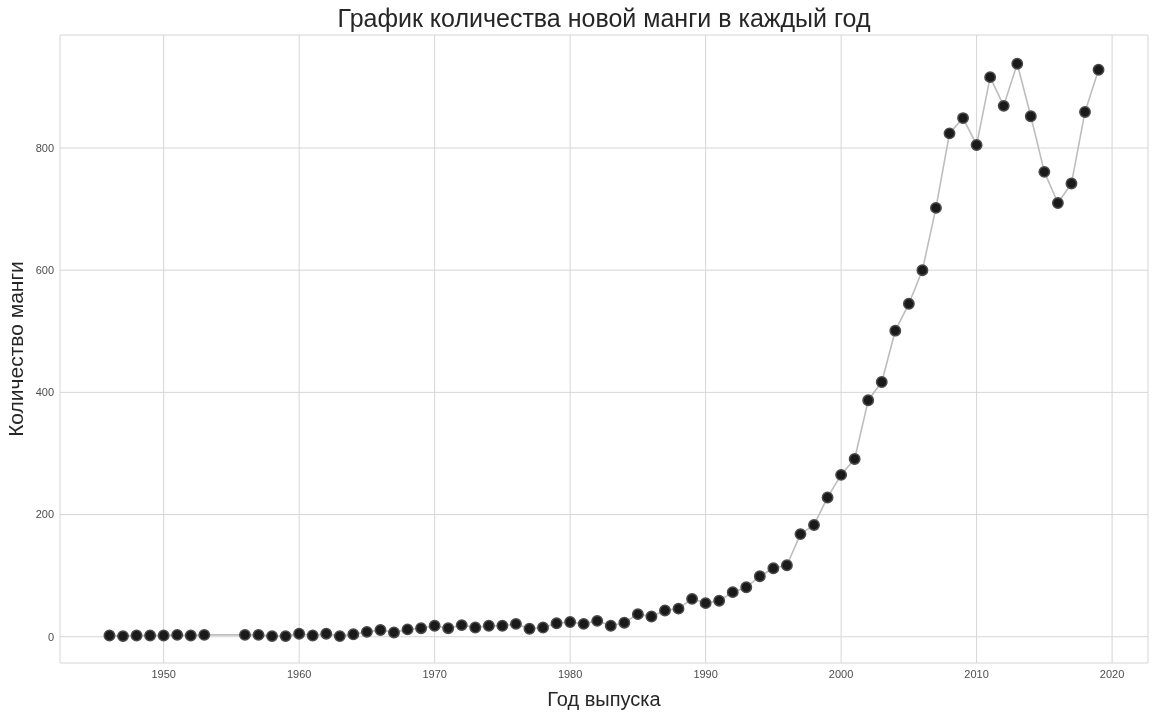  What do you see at coordinates (570, 673) in the screenshot?
I see `x-tick-label: 1980` at bounding box center [570, 673].